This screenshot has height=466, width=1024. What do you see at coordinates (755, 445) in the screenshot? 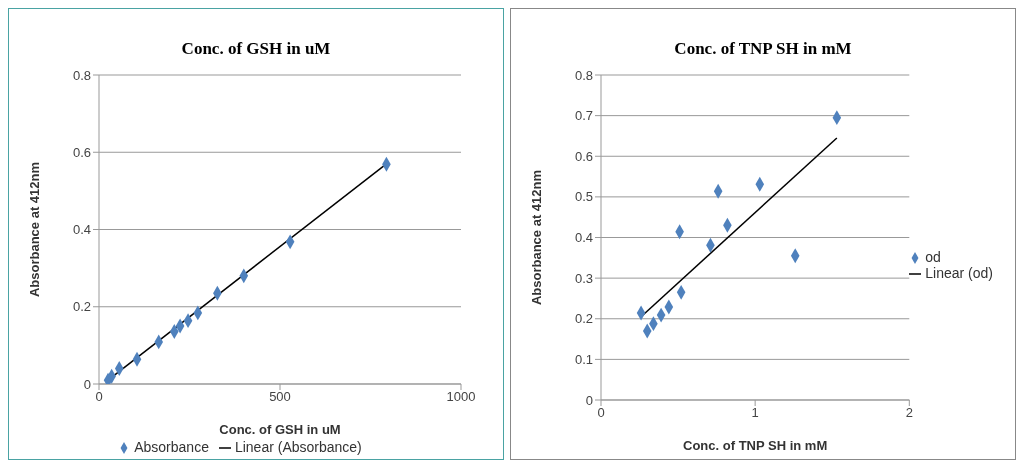
I see `x-axis-title: Conc. of TNP SH in mM` at bounding box center [755, 445].